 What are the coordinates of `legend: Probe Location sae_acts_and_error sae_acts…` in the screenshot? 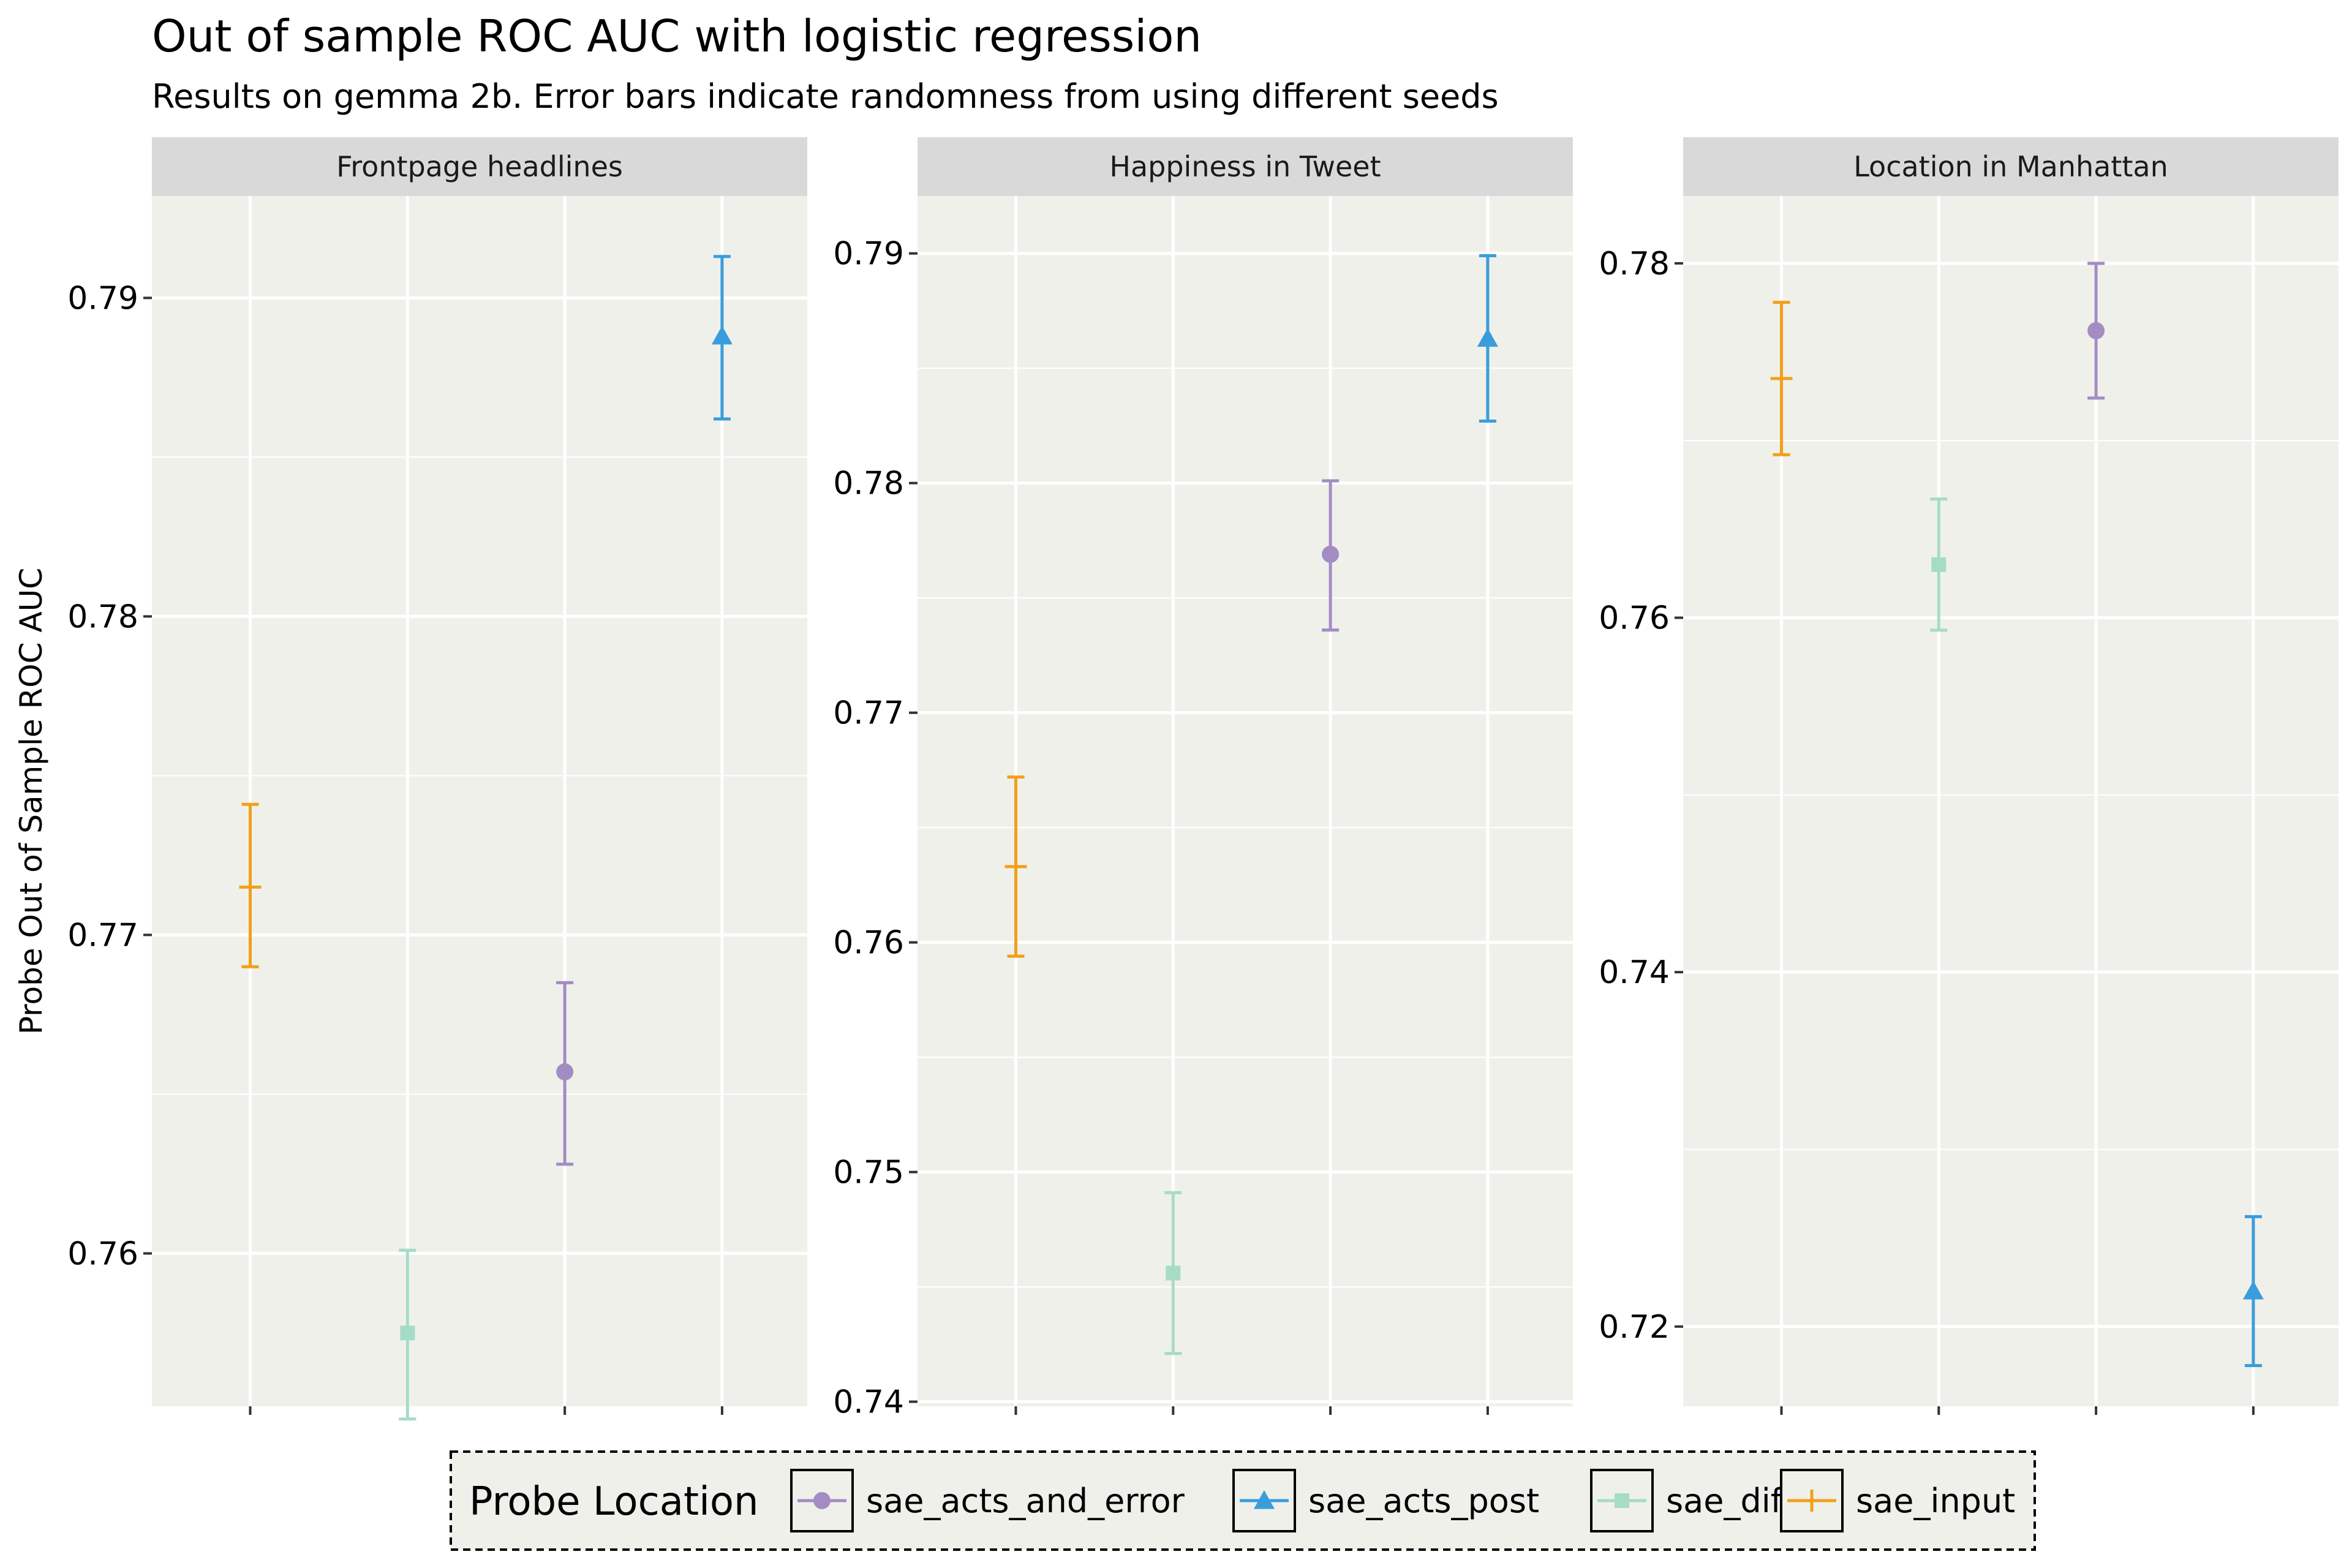 It's located at (1243, 1501).